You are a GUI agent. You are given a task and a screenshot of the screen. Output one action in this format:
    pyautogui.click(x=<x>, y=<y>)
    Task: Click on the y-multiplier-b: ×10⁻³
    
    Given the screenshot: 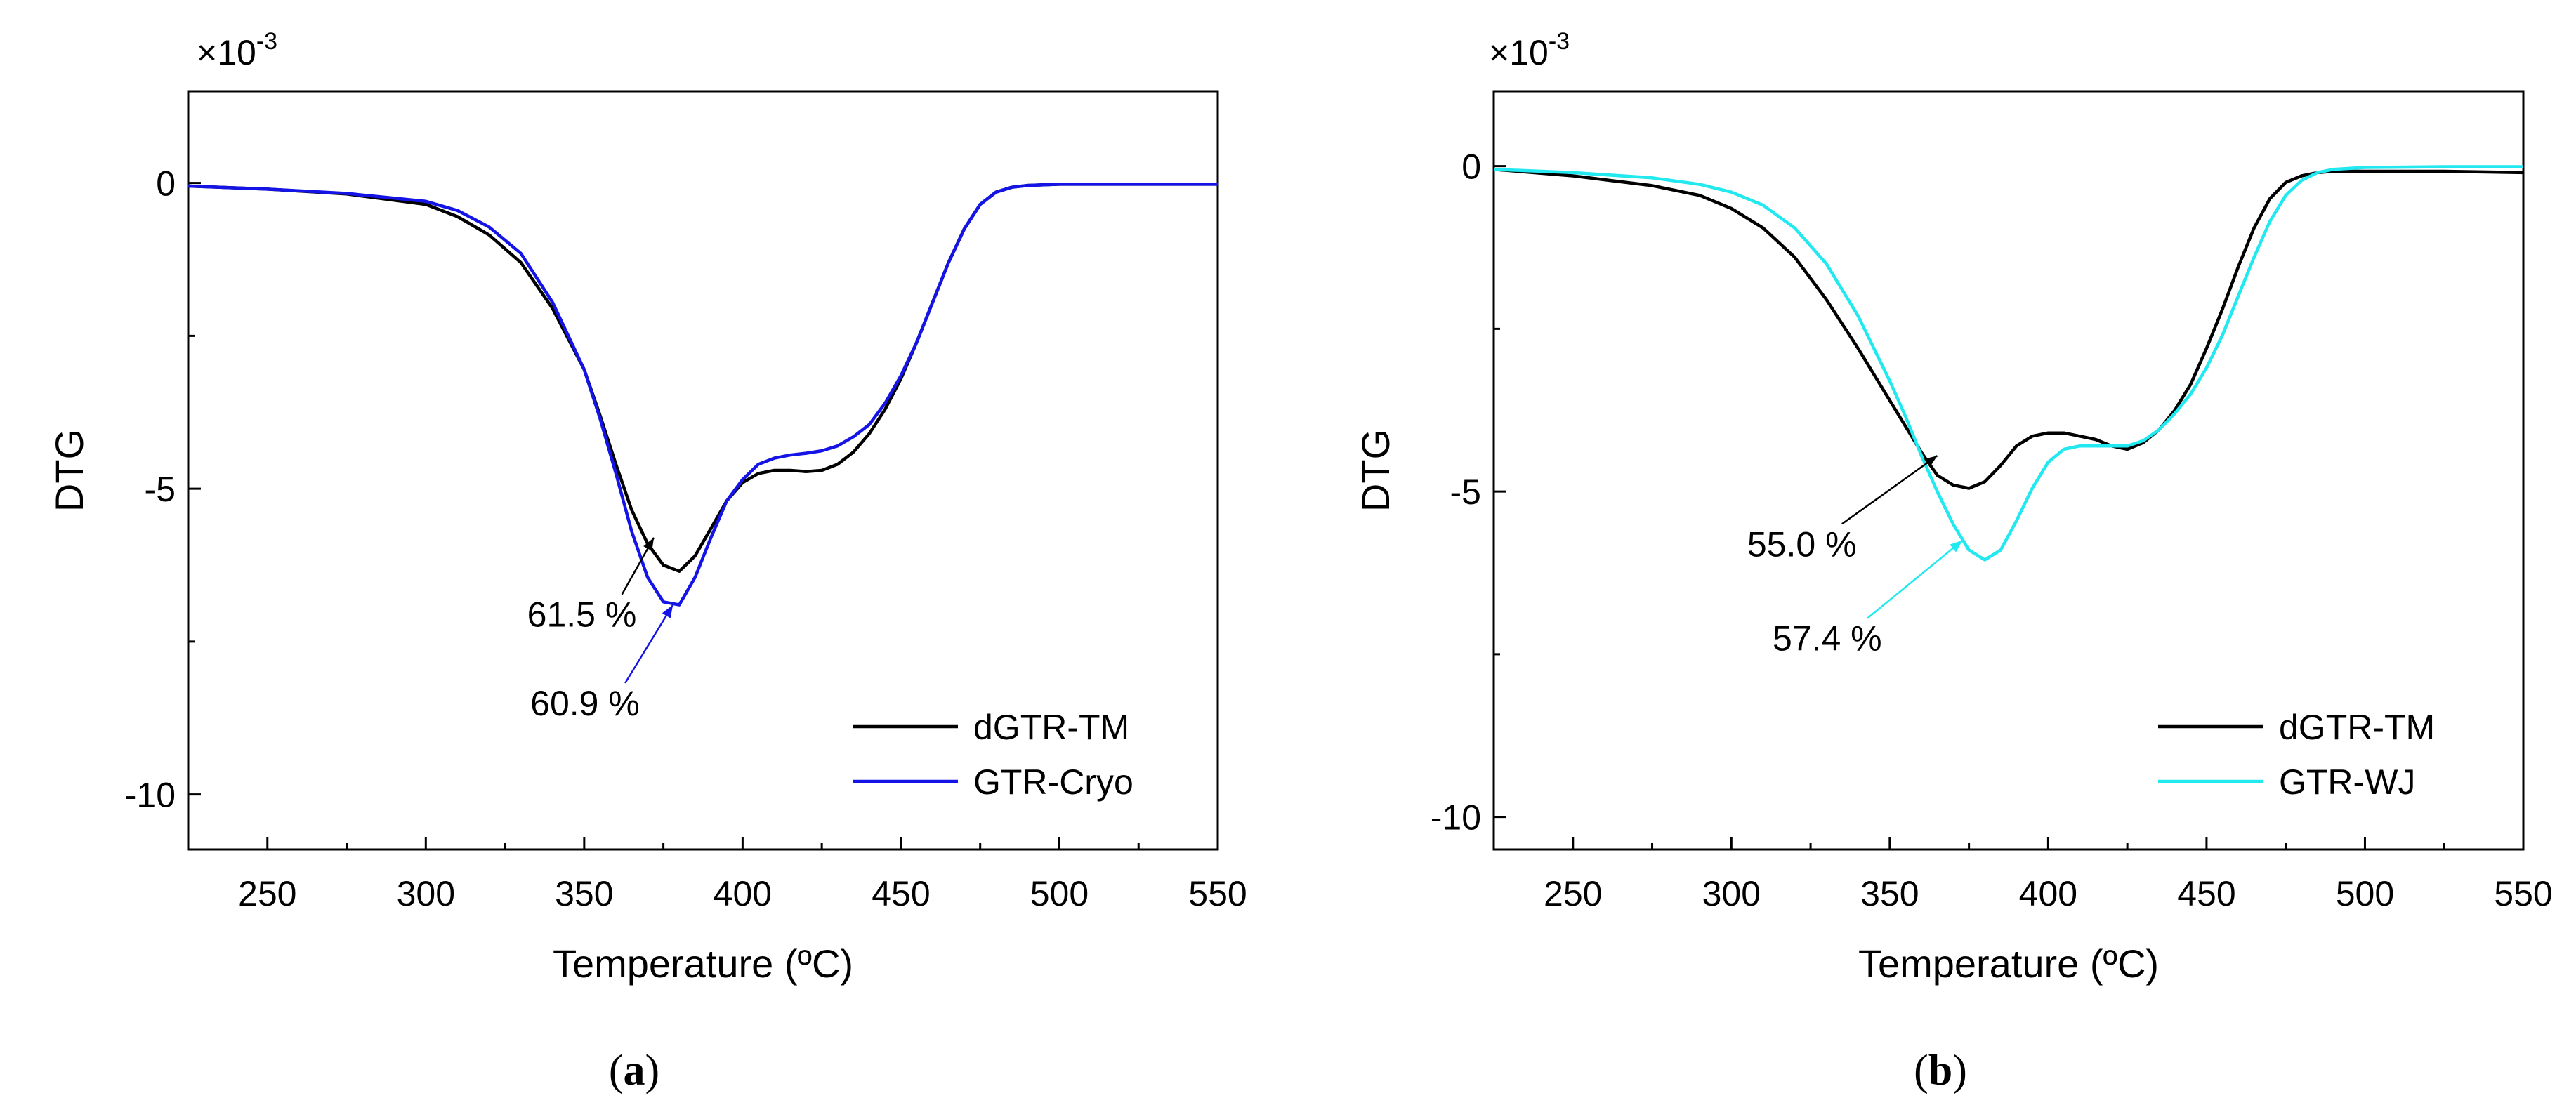 What is the action you would take?
    pyautogui.click(x=1529, y=50)
    